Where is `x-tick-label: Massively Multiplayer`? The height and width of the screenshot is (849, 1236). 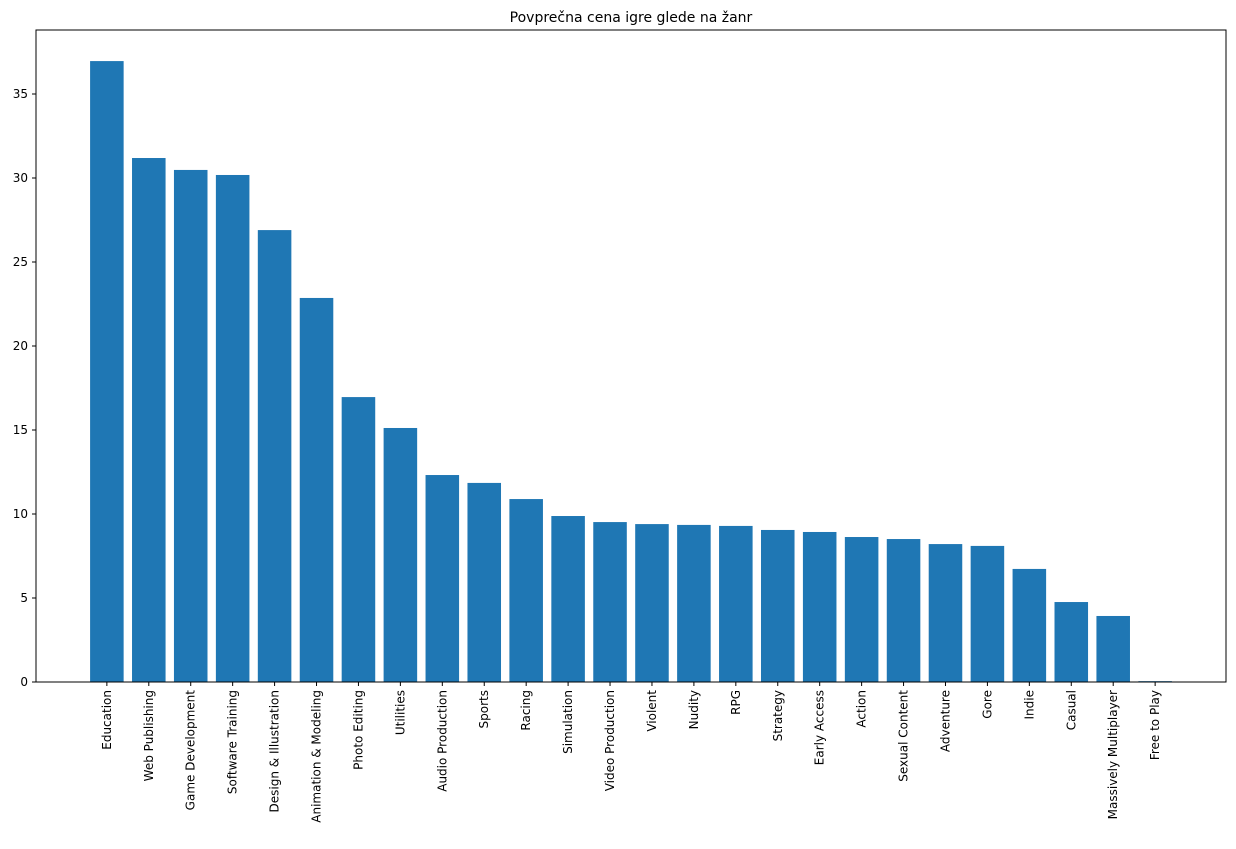 x-tick-label: Massively Multiplayer is located at coordinates (1113, 754).